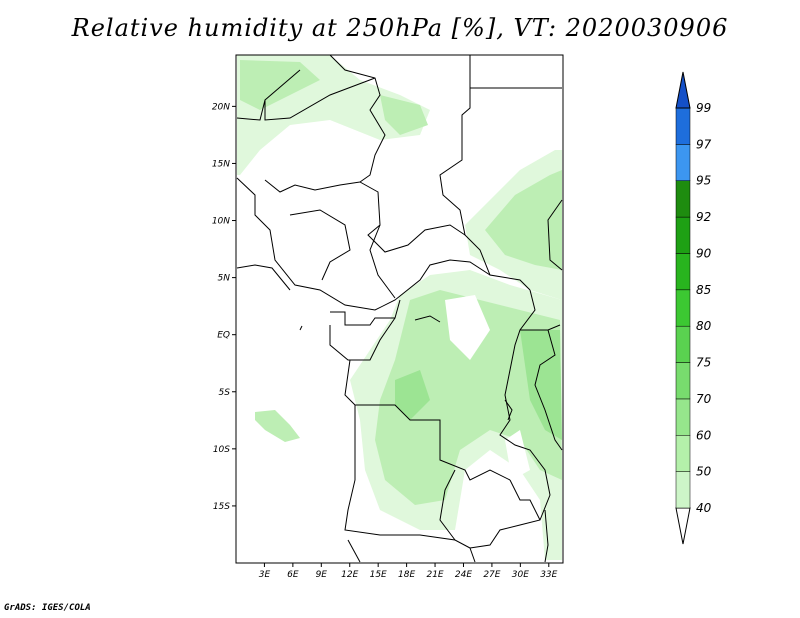  Describe the element at coordinates (523, 220) in the screenshot. I see `humidity-area-east-core` at that location.